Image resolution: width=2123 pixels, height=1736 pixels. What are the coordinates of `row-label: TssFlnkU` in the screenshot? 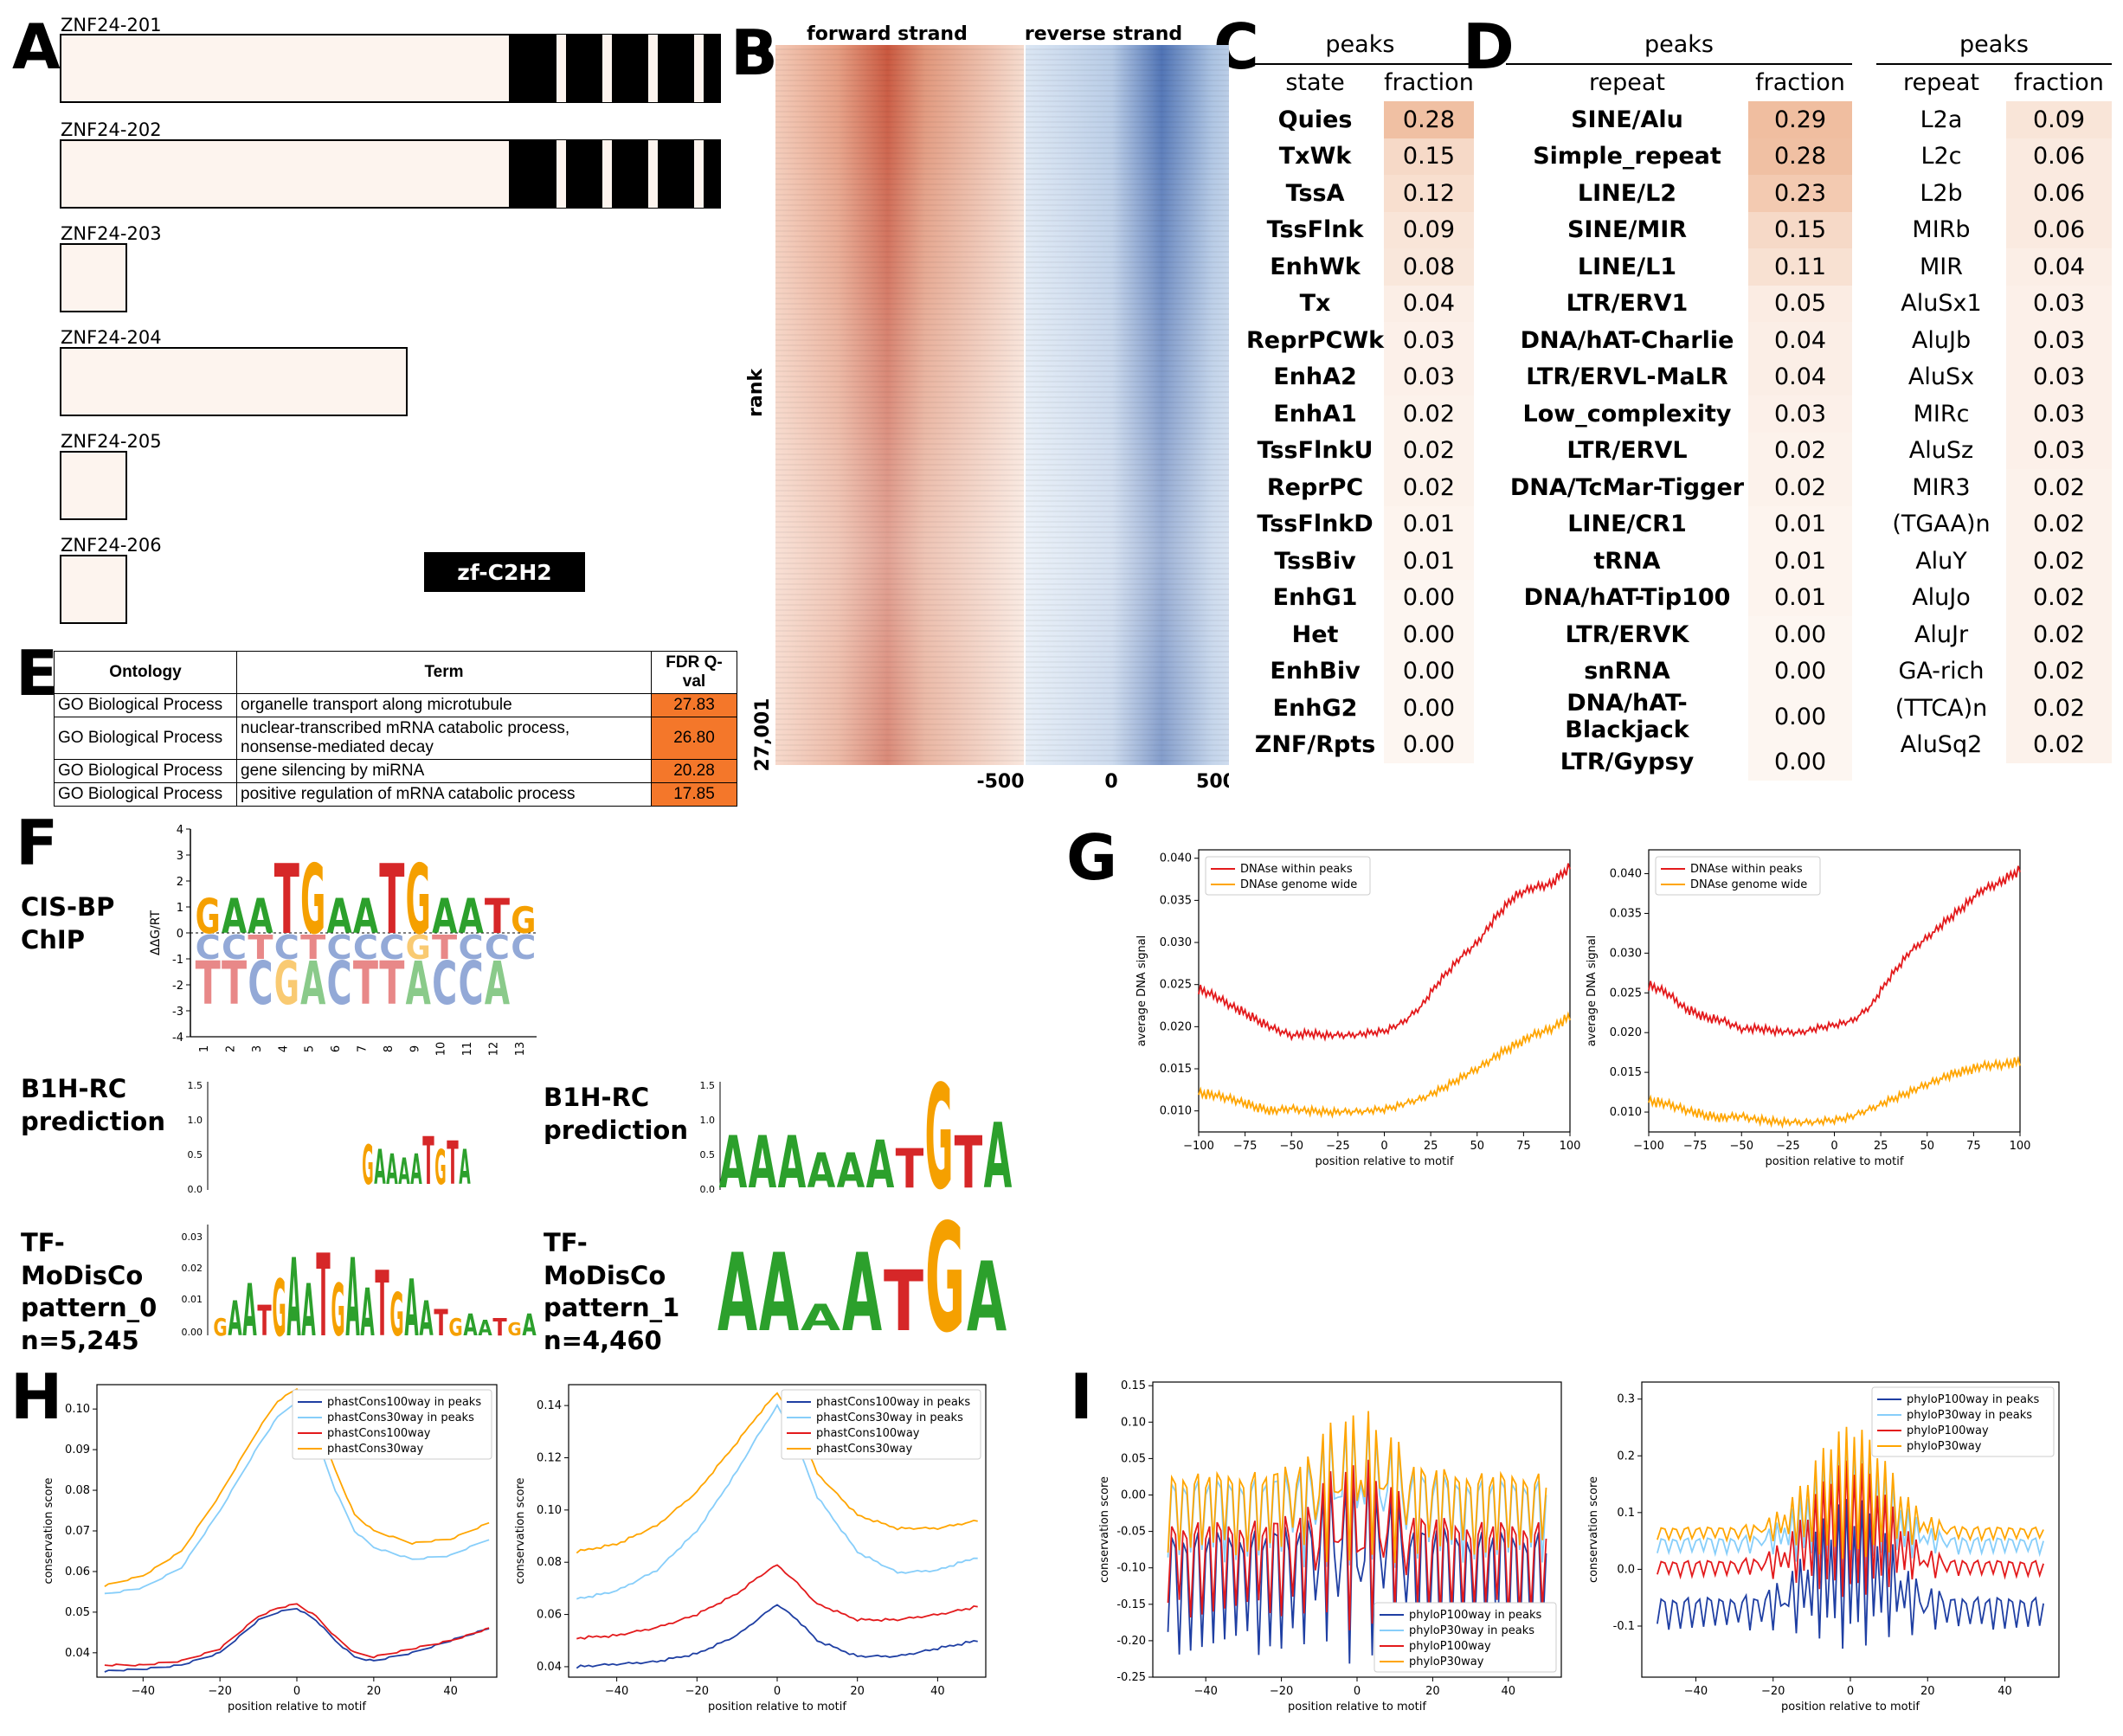 It's located at (1315, 451).